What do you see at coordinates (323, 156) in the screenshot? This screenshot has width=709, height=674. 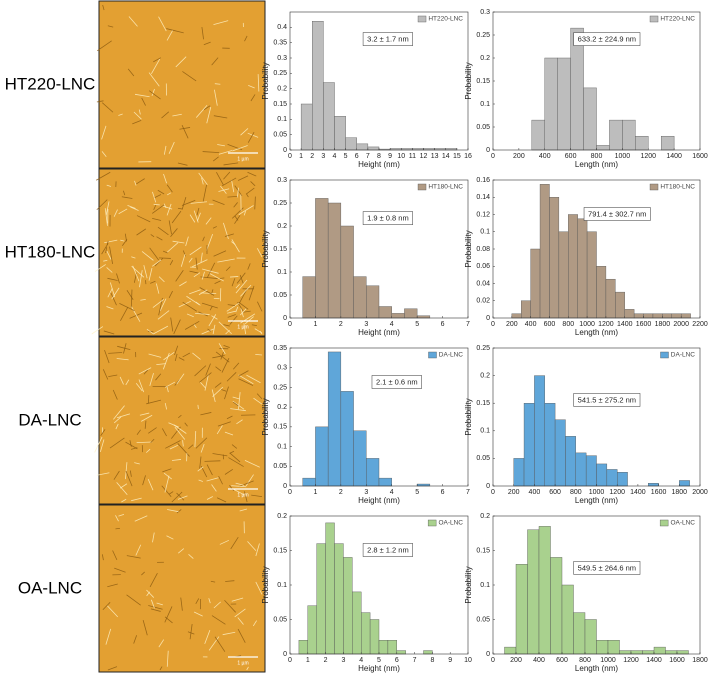 I see `x-tick-label: 3` at bounding box center [323, 156].